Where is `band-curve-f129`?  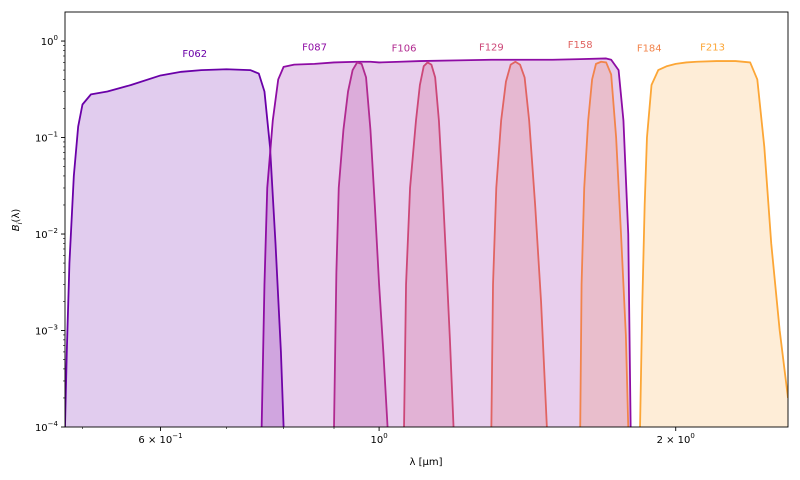 band-curve-f129 is located at coordinates (429, 244).